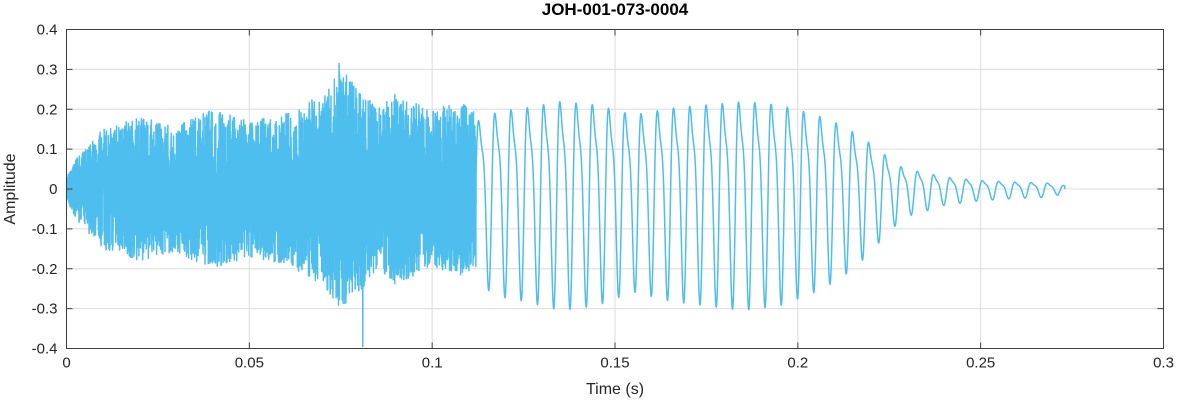 The height and width of the screenshot is (404, 1177). I want to click on x-tick-label: 0.1, so click(432, 363).